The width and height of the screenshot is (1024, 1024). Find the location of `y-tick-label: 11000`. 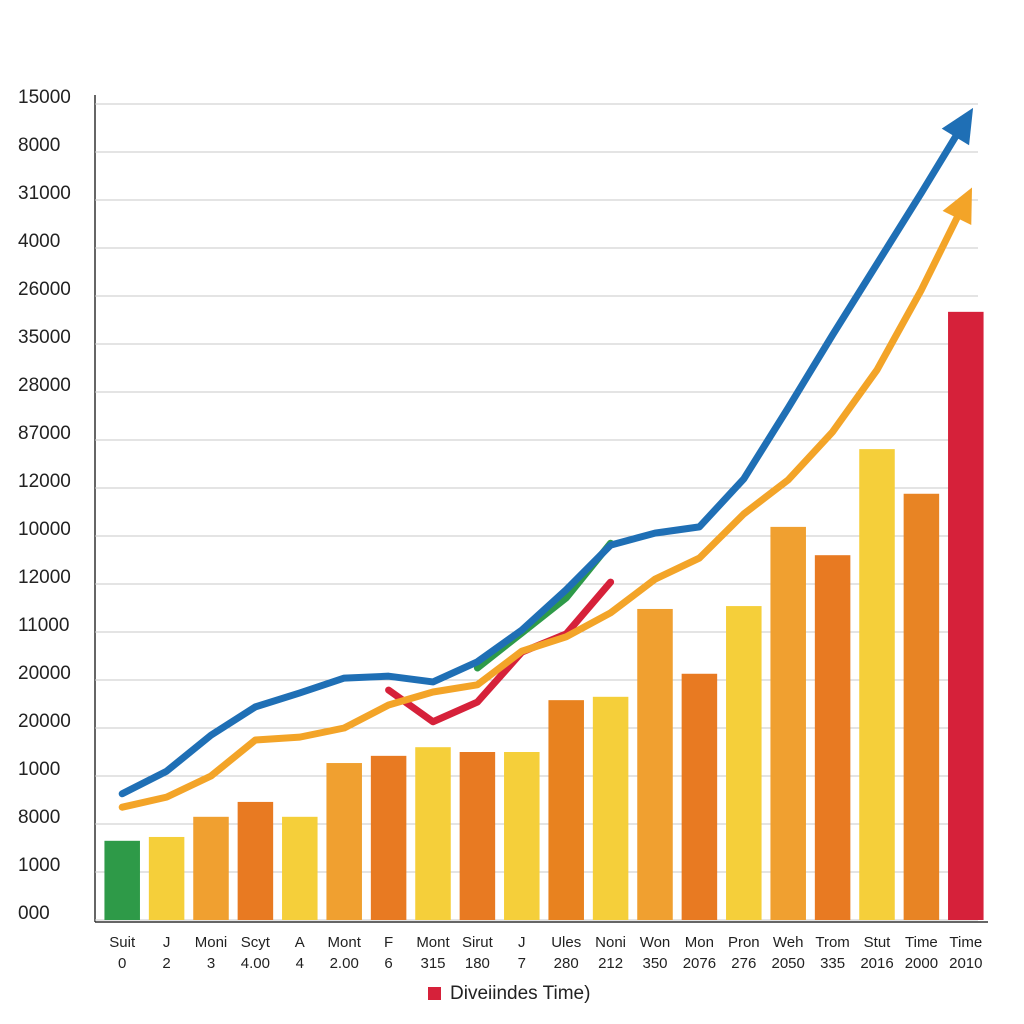

y-tick-label: 11000 is located at coordinates (43, 625).